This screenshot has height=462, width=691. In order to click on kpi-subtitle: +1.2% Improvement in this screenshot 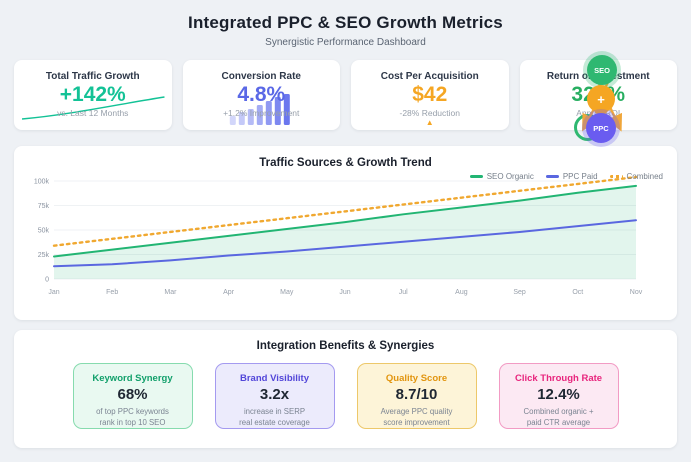, I will do `click(261, 113)`.